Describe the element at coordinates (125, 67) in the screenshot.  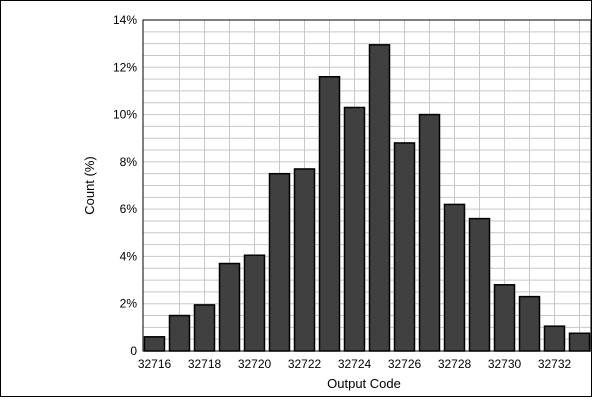
I see `y-tick-label: 12%` at that location.